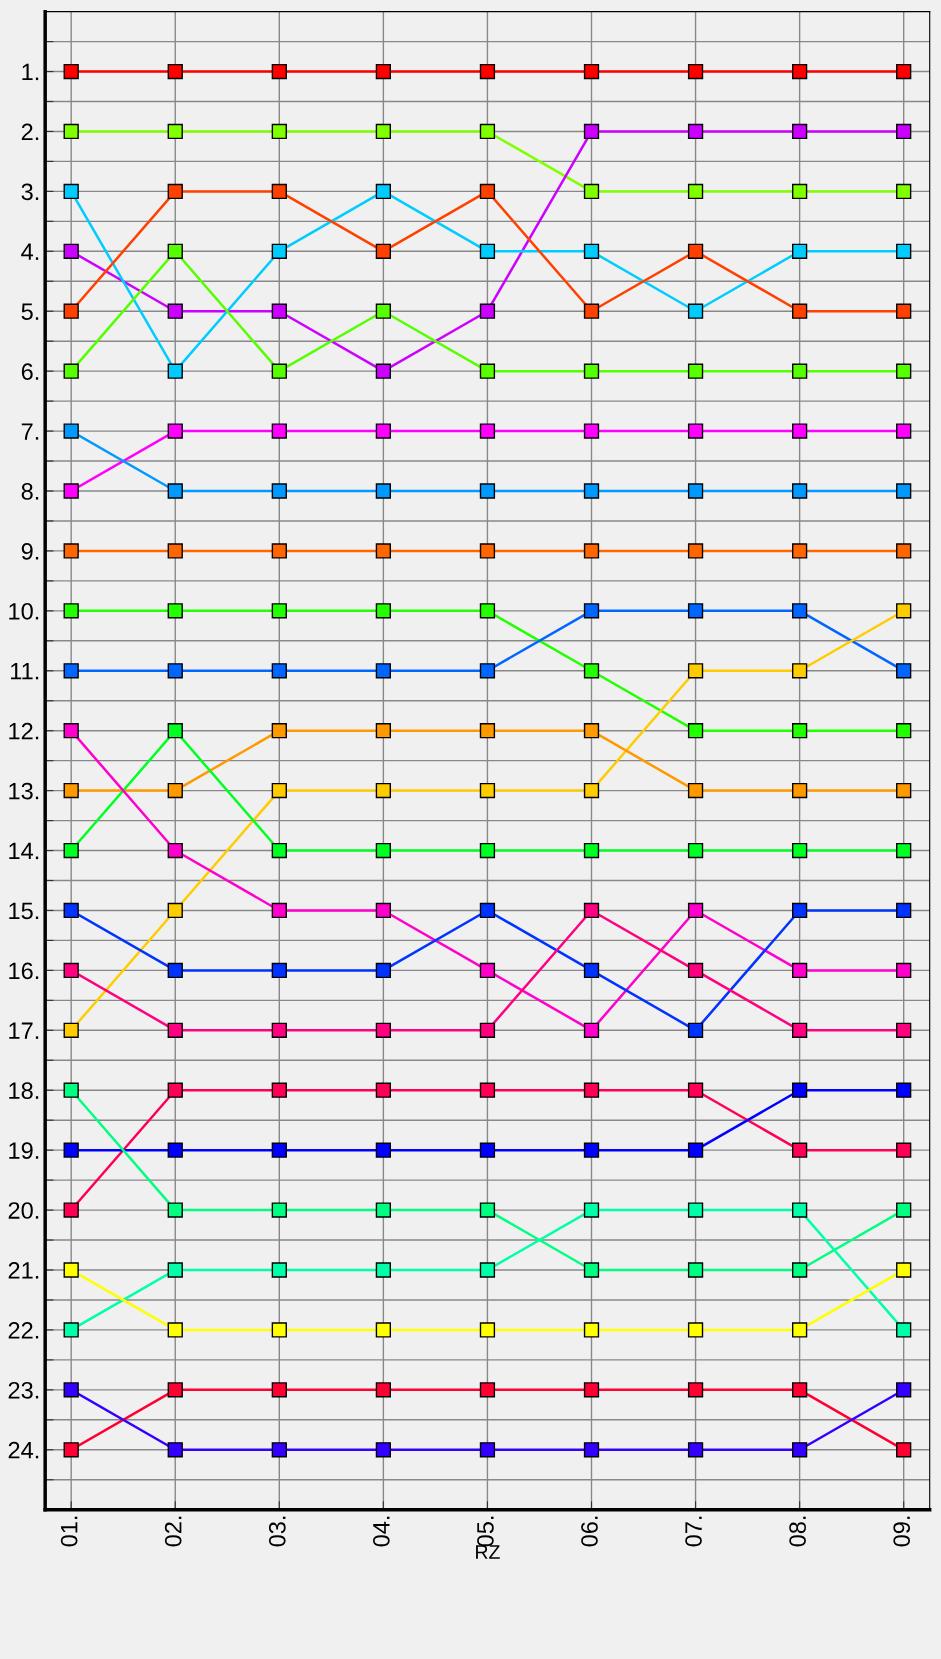 The image size is (941, 1659). What do you see at coordinates (797, 1531) in the screenshot?
I see `x-tick-label: 08.` at bounding box center [797, 1531].